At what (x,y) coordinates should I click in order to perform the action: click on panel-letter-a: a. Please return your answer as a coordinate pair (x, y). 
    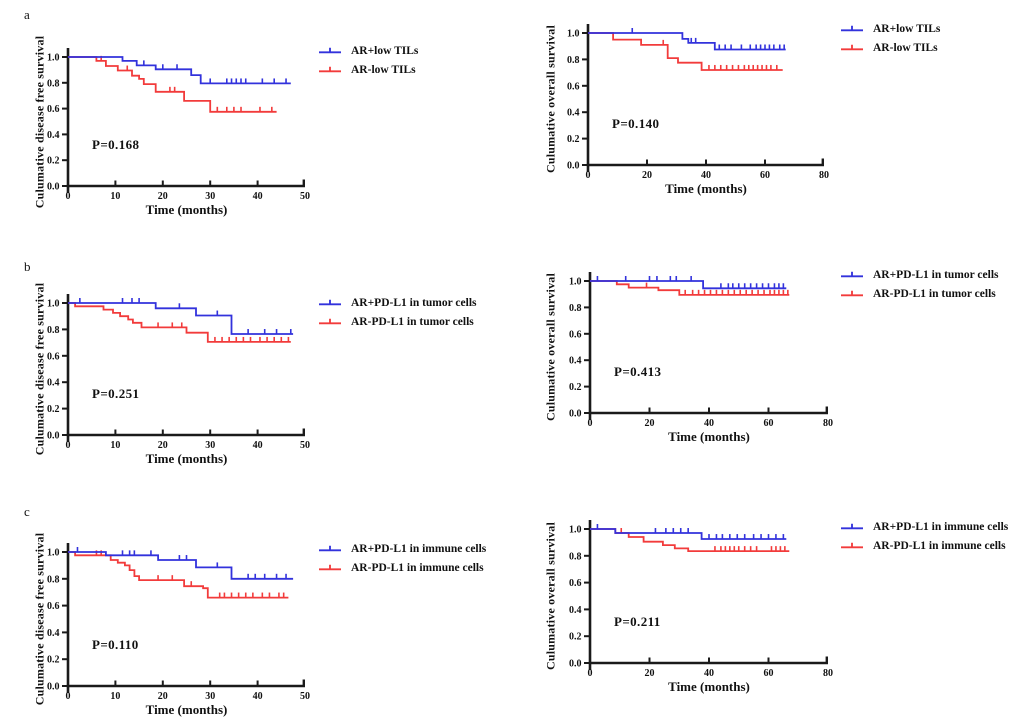
    Looking at the image, I should click on (27, 14).